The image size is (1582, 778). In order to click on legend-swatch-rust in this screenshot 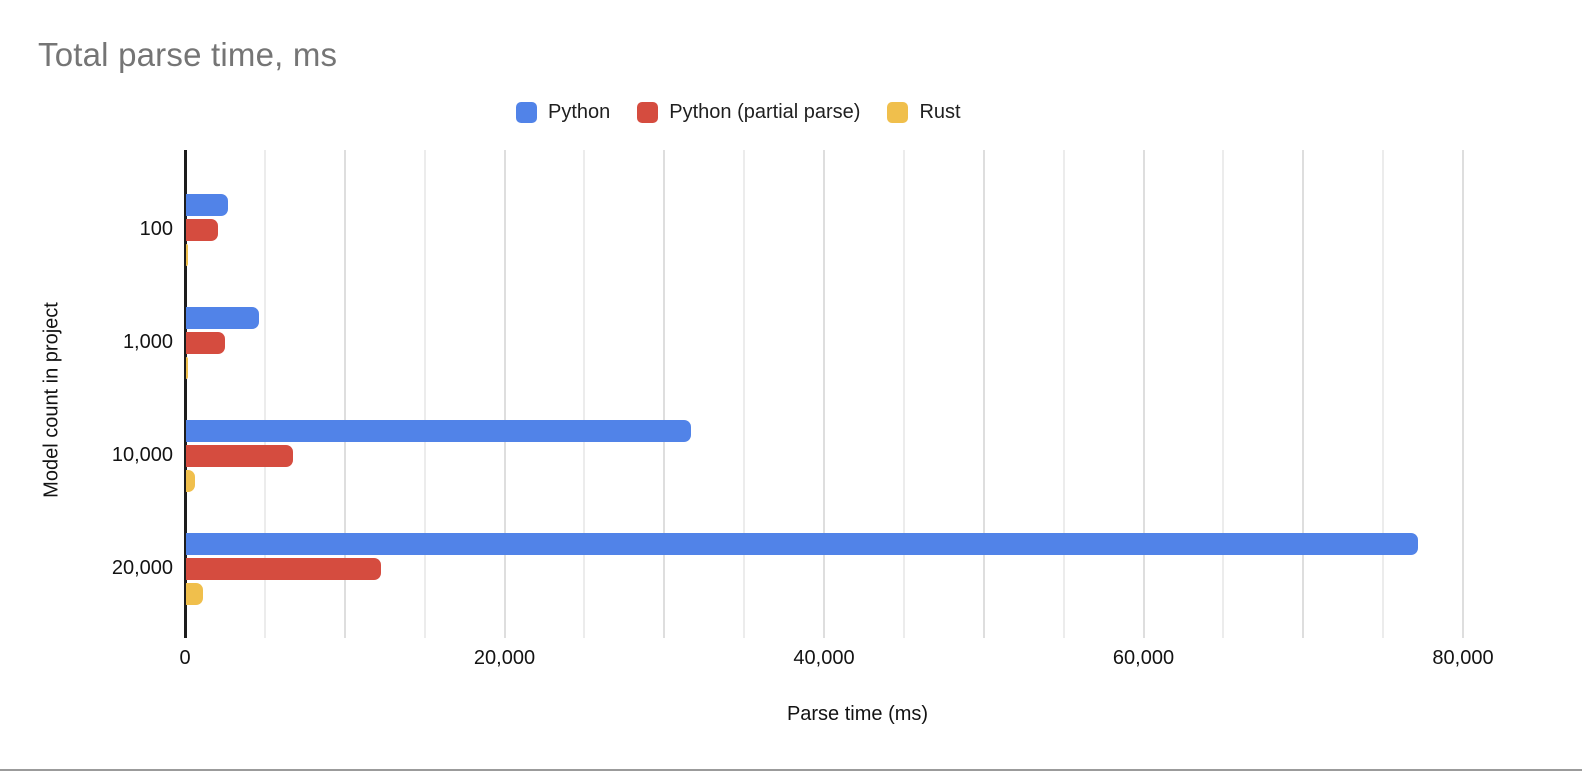, I will do `click(898, 112)`.